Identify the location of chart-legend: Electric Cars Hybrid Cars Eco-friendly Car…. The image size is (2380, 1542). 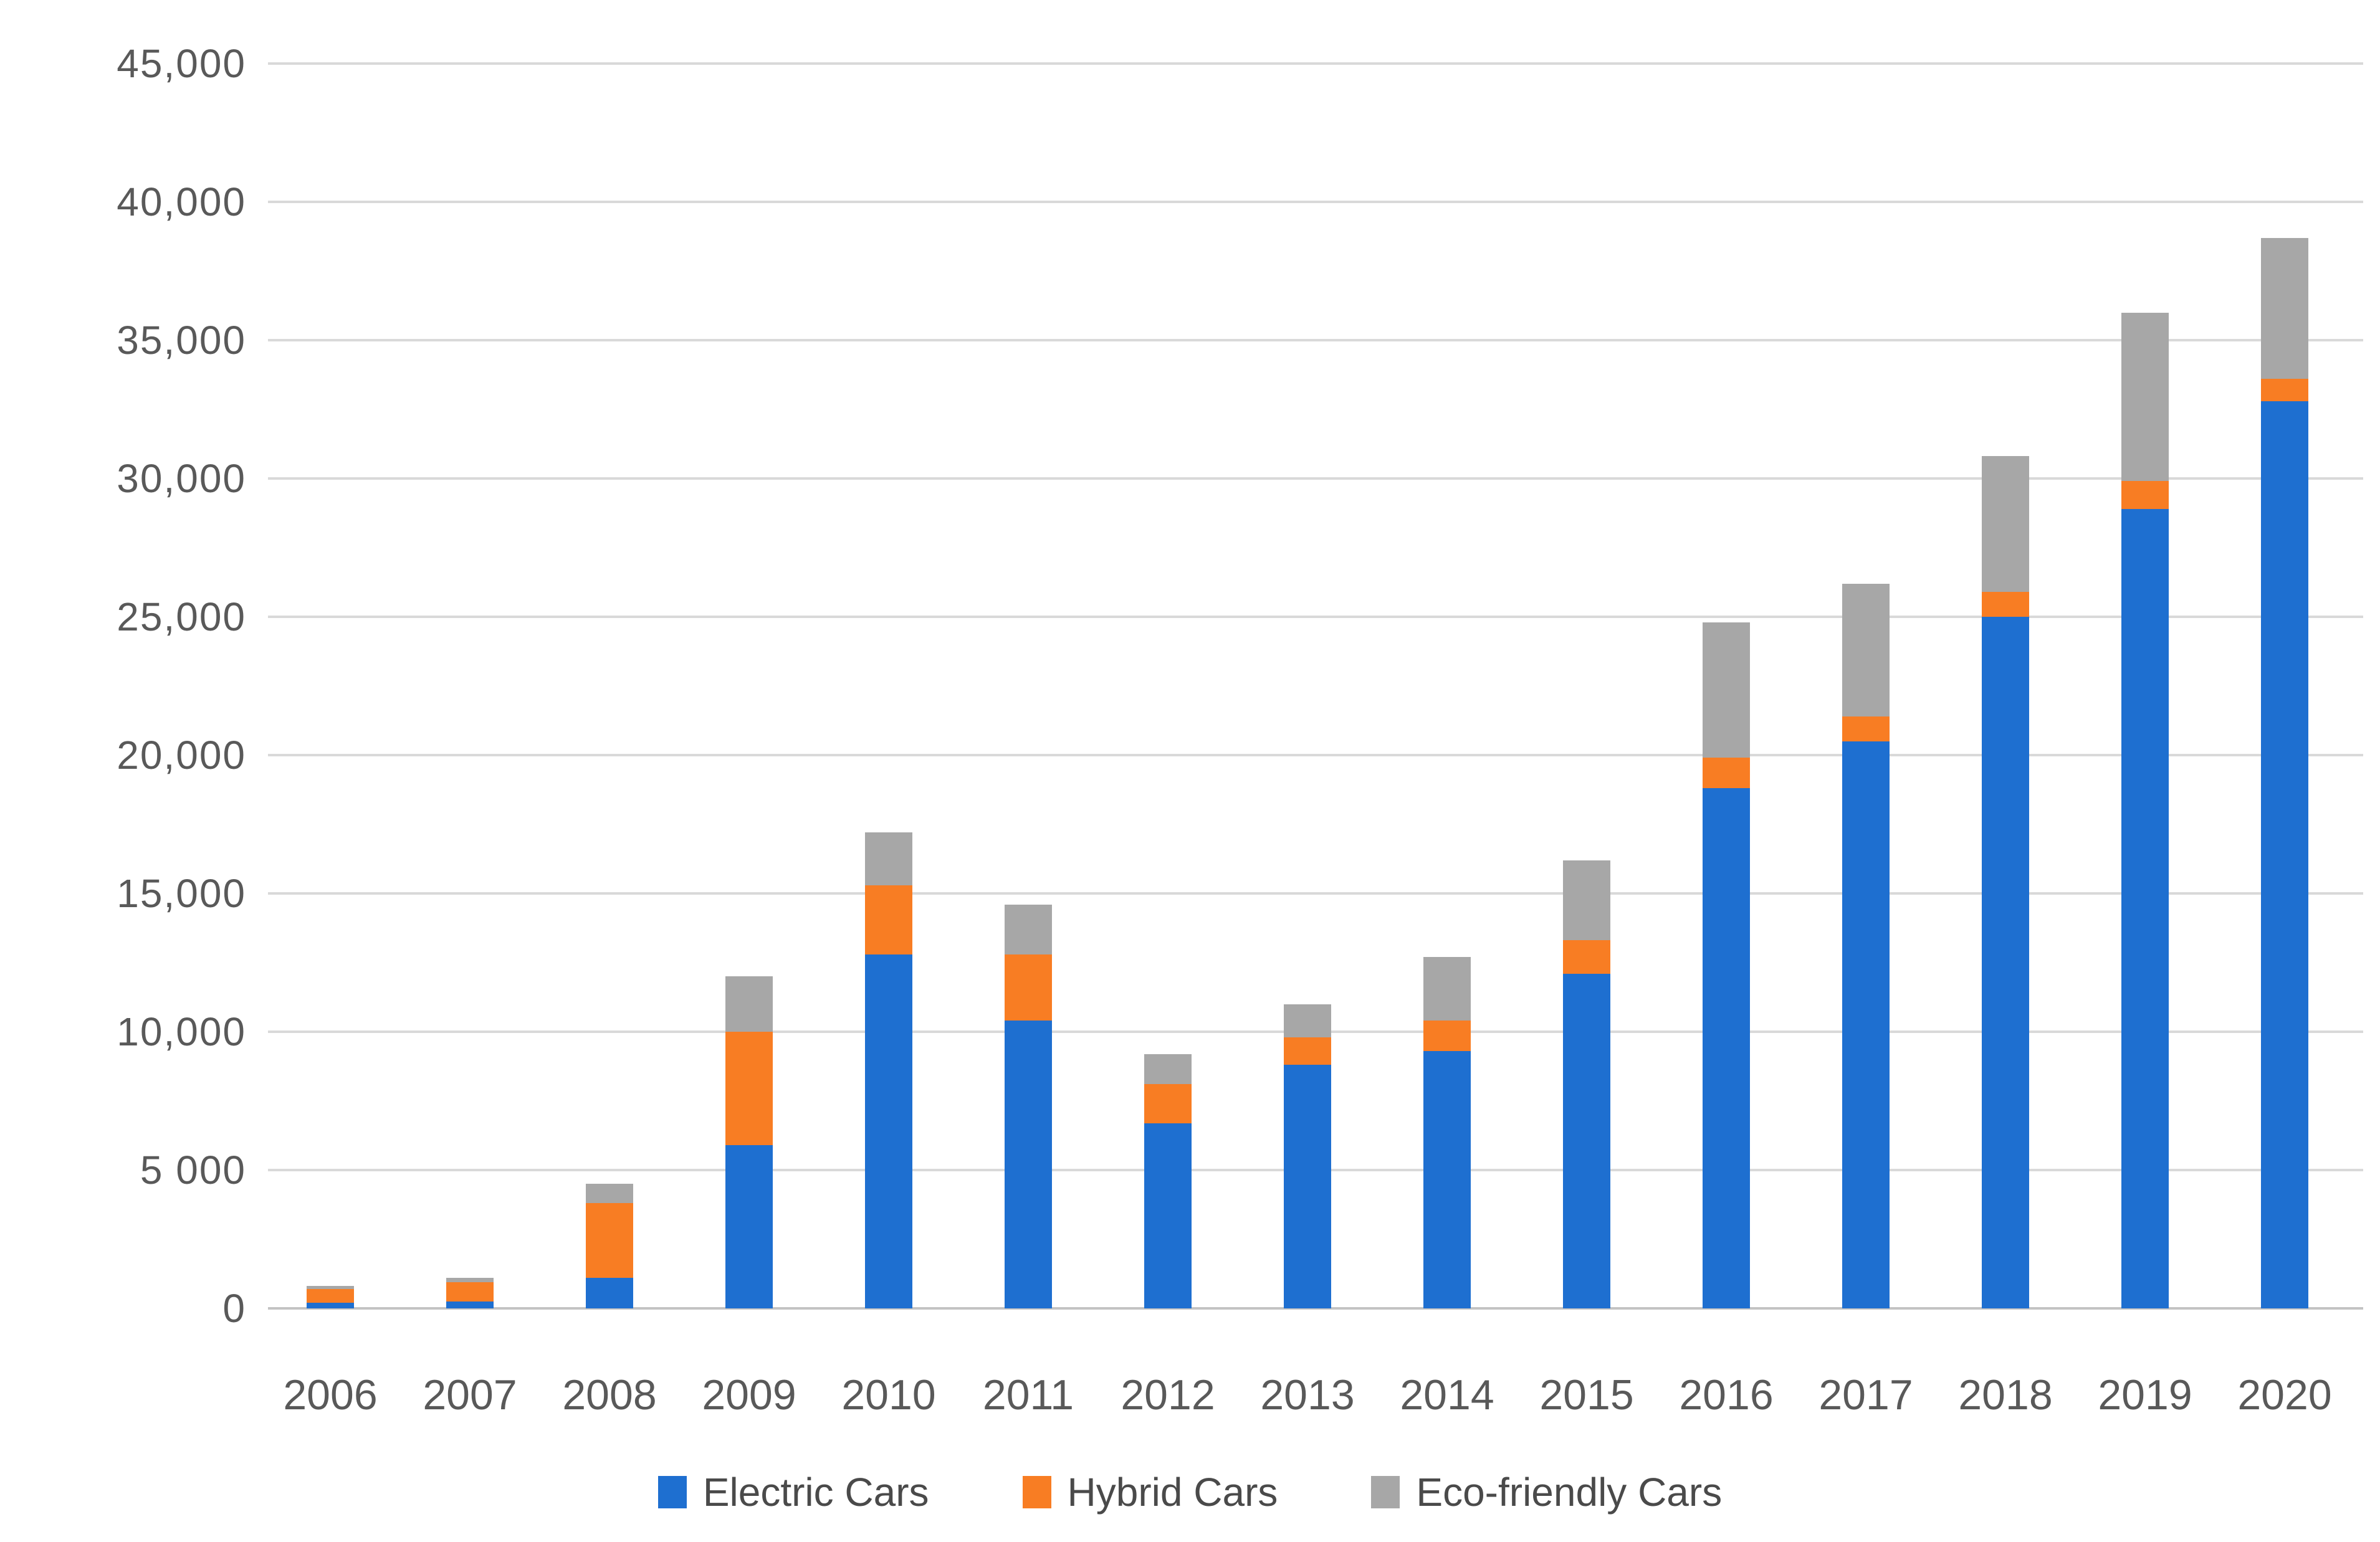
(1190, 1492).